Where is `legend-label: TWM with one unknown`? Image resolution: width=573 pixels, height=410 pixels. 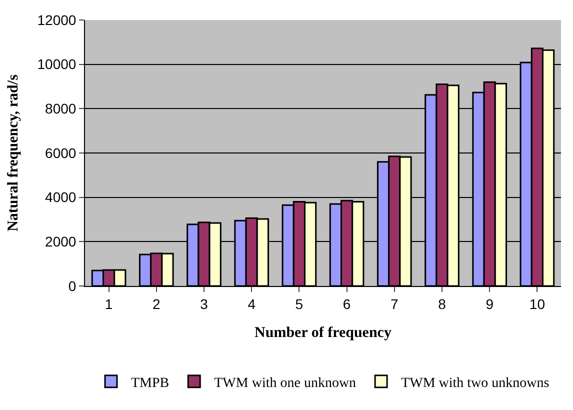 legend-label: TWM with one unknown is located at coordinates (285, 383).